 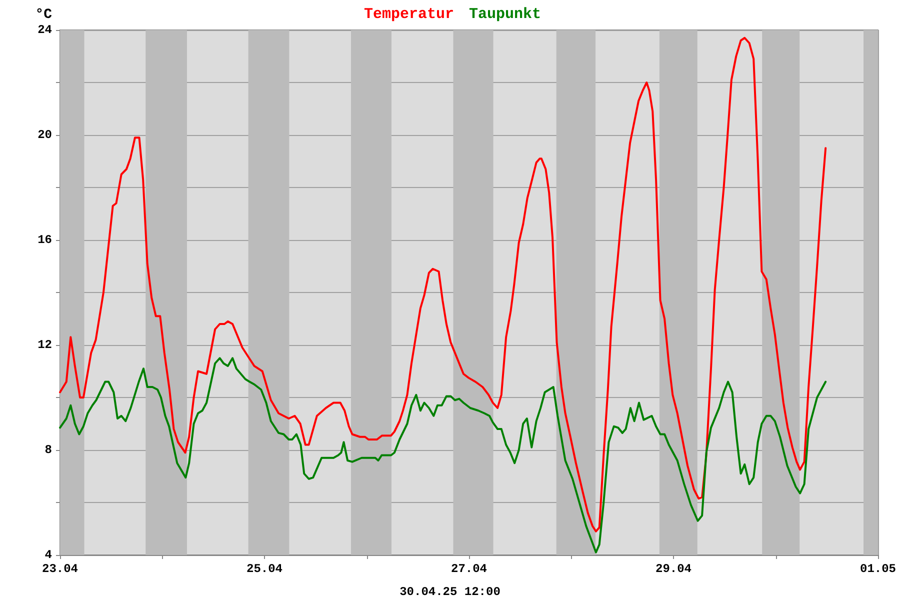 What do you see at coordinates (673, 569) in the screenshot?
I see `x-tick-label: 29.04` at bounding box center [673, 569].